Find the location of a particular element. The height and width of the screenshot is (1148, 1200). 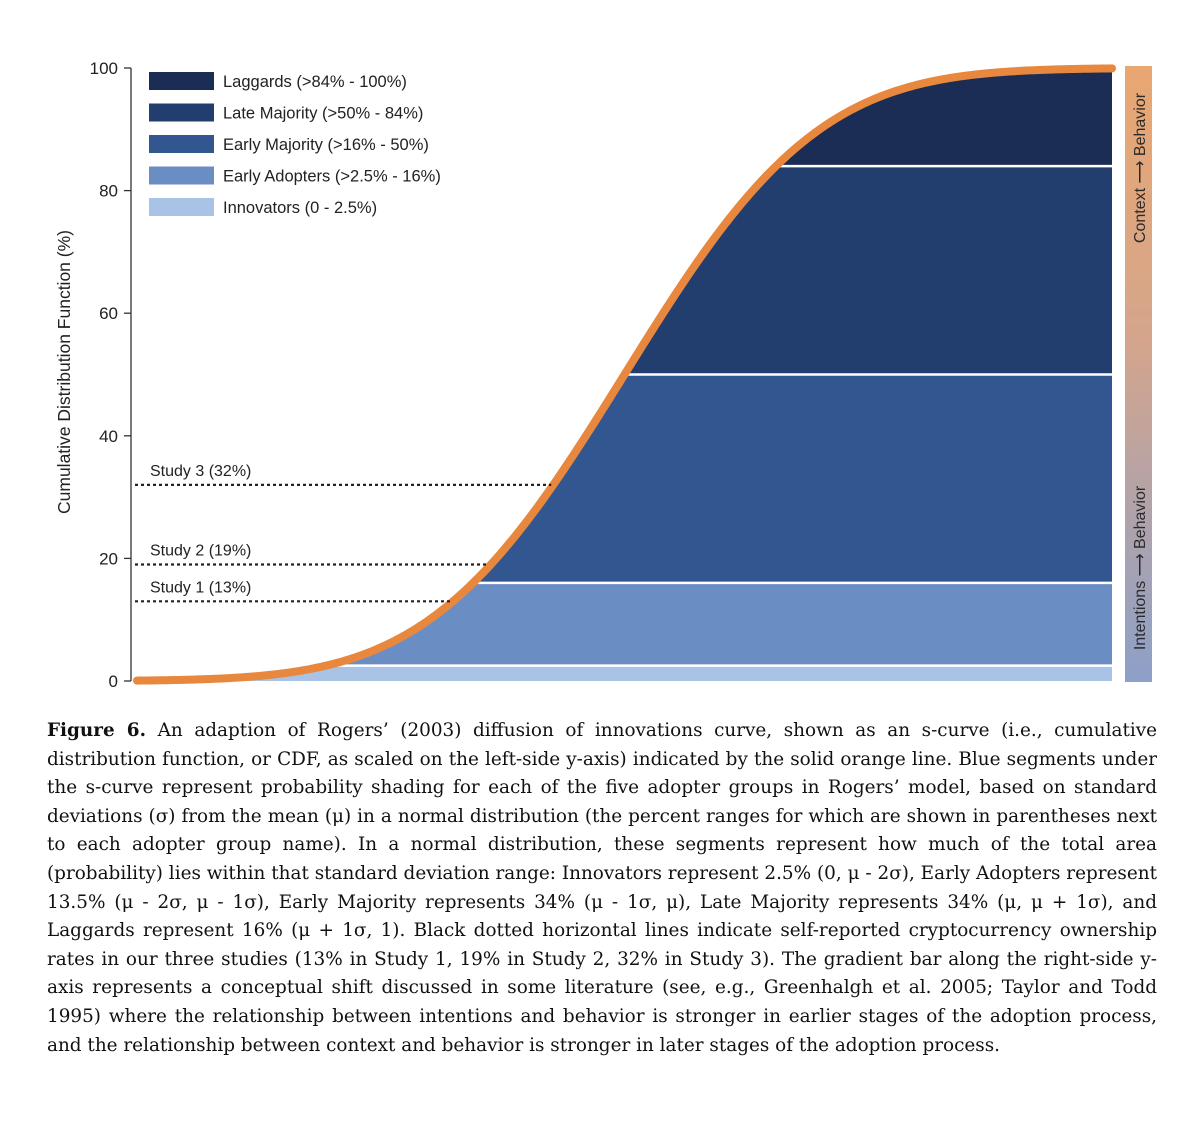

segment-early-majority is located at coordinates (792, 478).